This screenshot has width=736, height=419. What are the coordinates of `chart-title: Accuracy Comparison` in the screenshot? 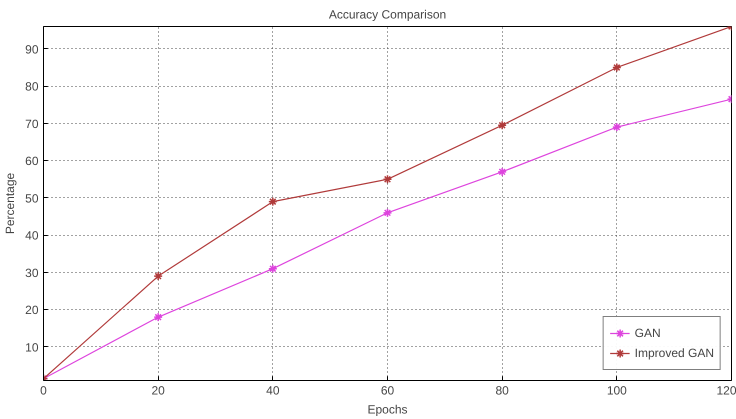 It's located at (387, 15).